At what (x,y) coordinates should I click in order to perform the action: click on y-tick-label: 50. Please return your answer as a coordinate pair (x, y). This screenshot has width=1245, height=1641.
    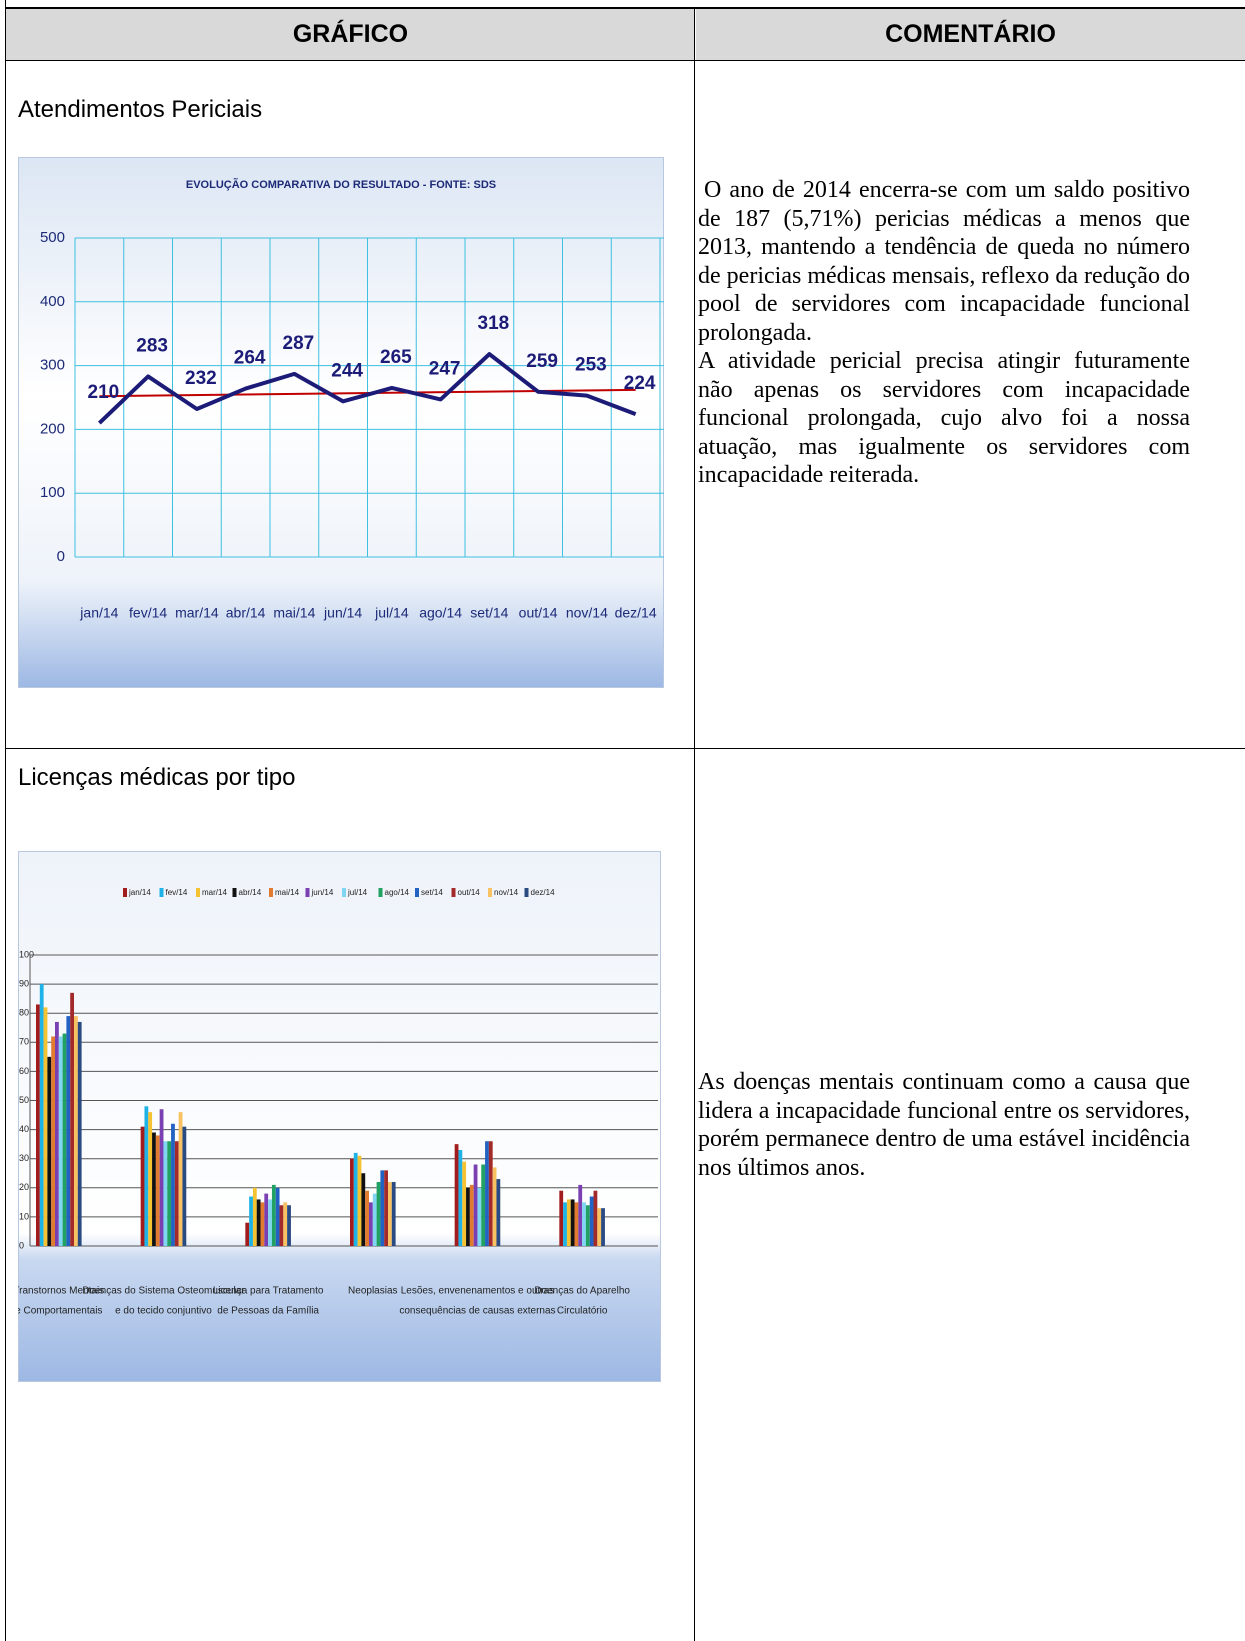
    Looking at the image, I should click on (24, 1100).